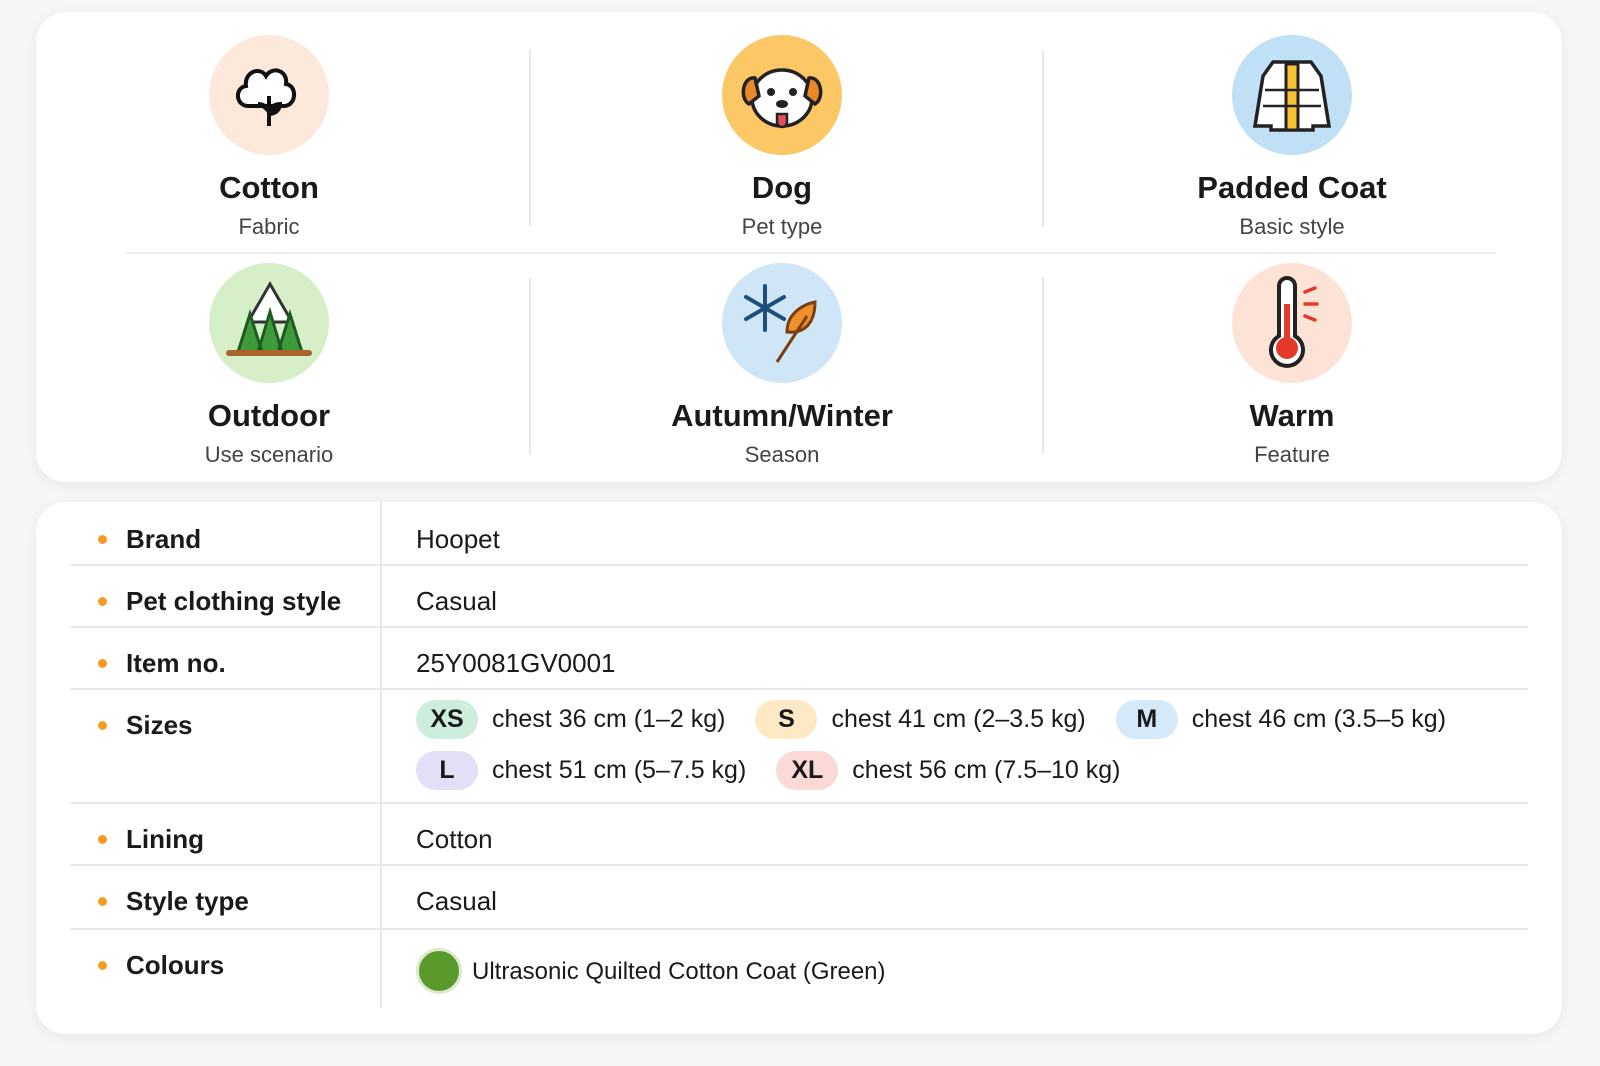 The image size is (1600, 1066). Describe the element at coordinates (226, 833) in the screenshot. I see `spec-label-cell: Lining` at that location.